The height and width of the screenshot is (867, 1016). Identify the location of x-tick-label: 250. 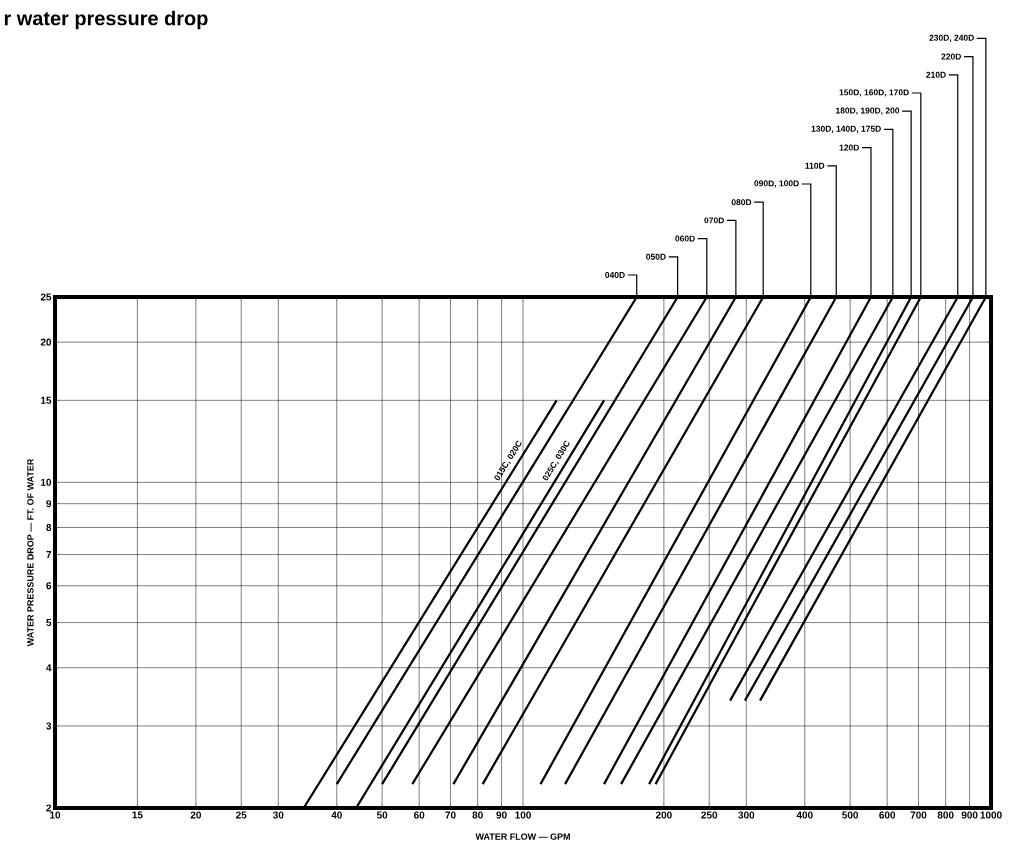
(709, 815).